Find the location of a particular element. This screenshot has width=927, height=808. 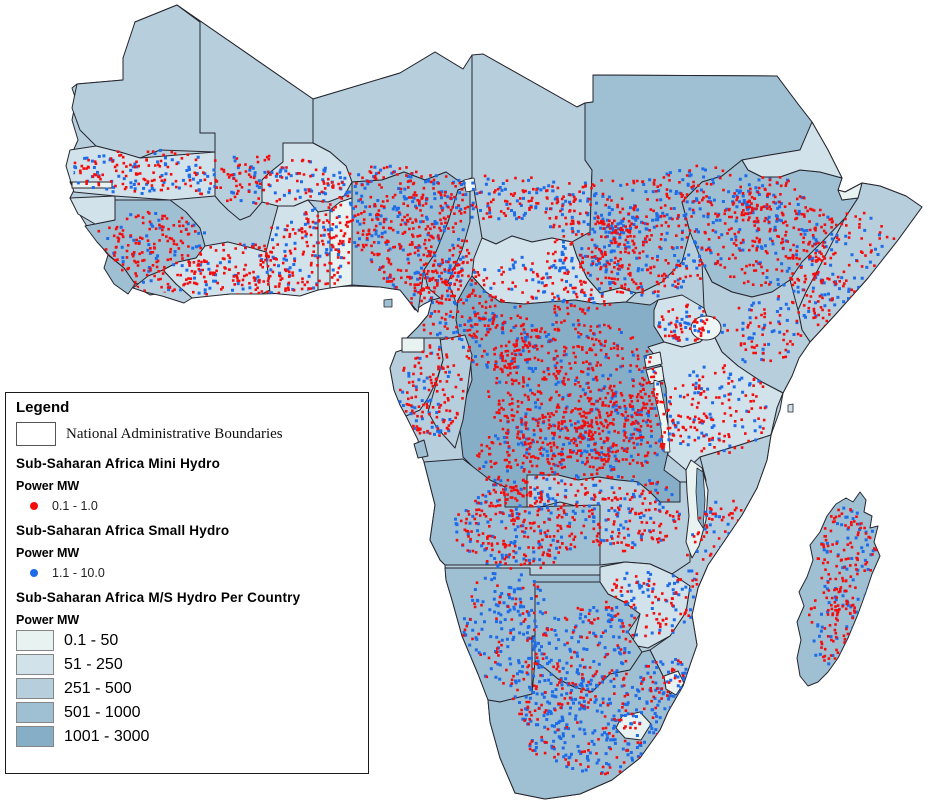

country-sierra-leone is located at coordinates (119, 274).